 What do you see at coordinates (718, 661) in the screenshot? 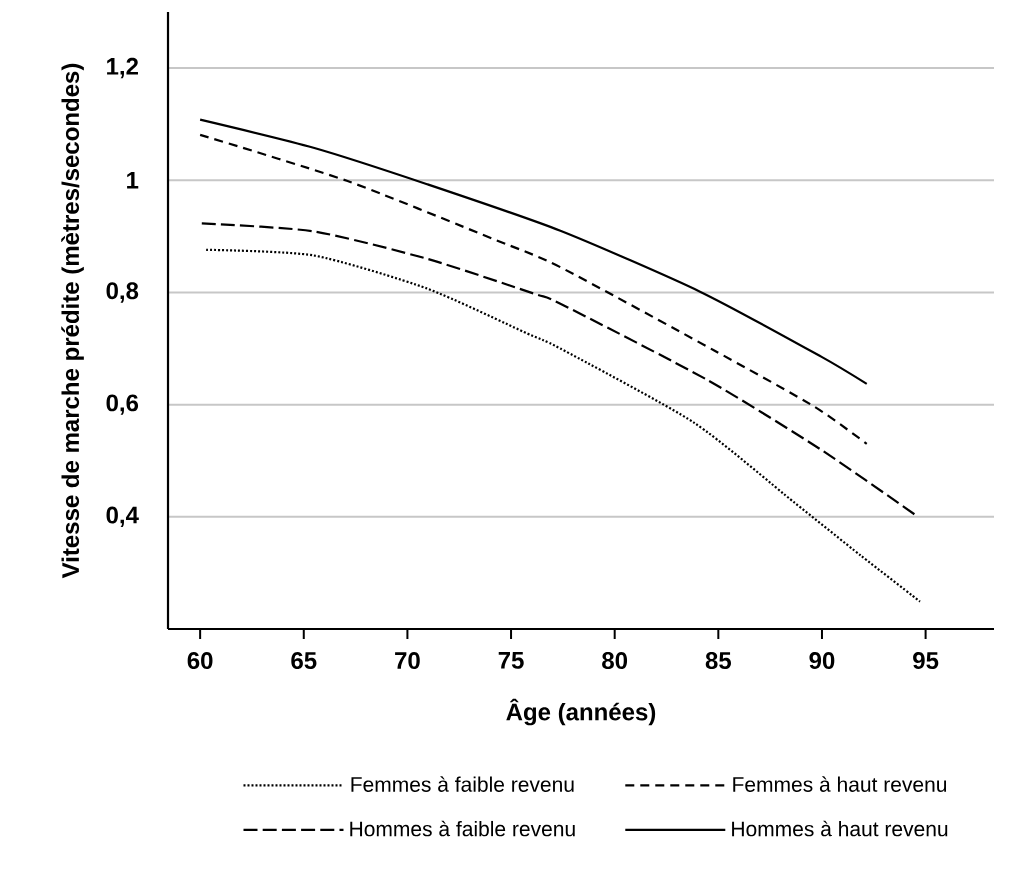
I see `x-tick-label: 85` at bounding box center [718, 661].